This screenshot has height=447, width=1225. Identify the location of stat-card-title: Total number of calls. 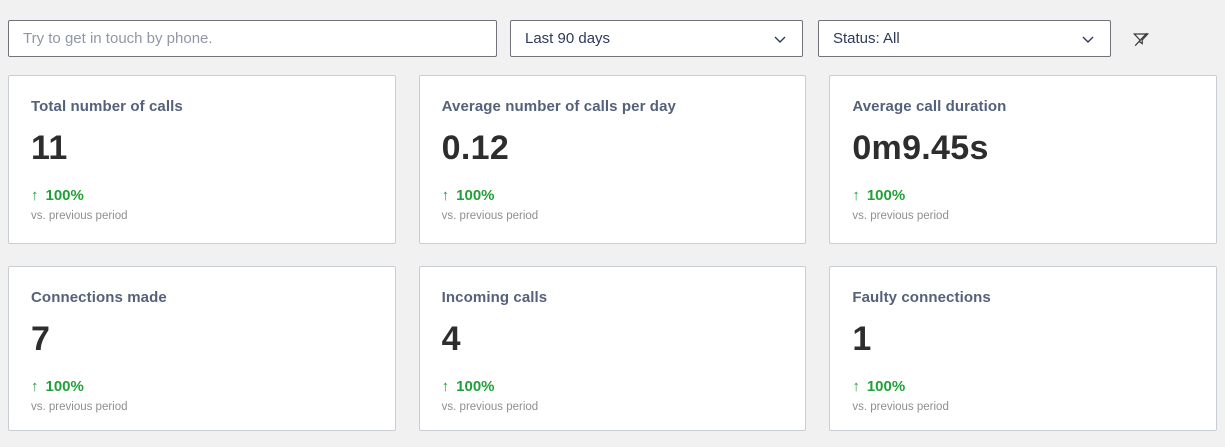
(107, 106).